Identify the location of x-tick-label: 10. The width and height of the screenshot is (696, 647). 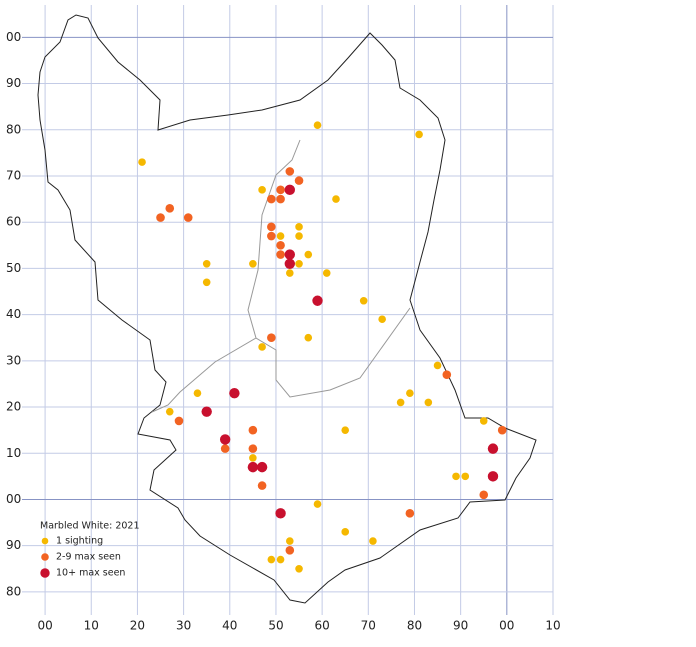
(552, 626).